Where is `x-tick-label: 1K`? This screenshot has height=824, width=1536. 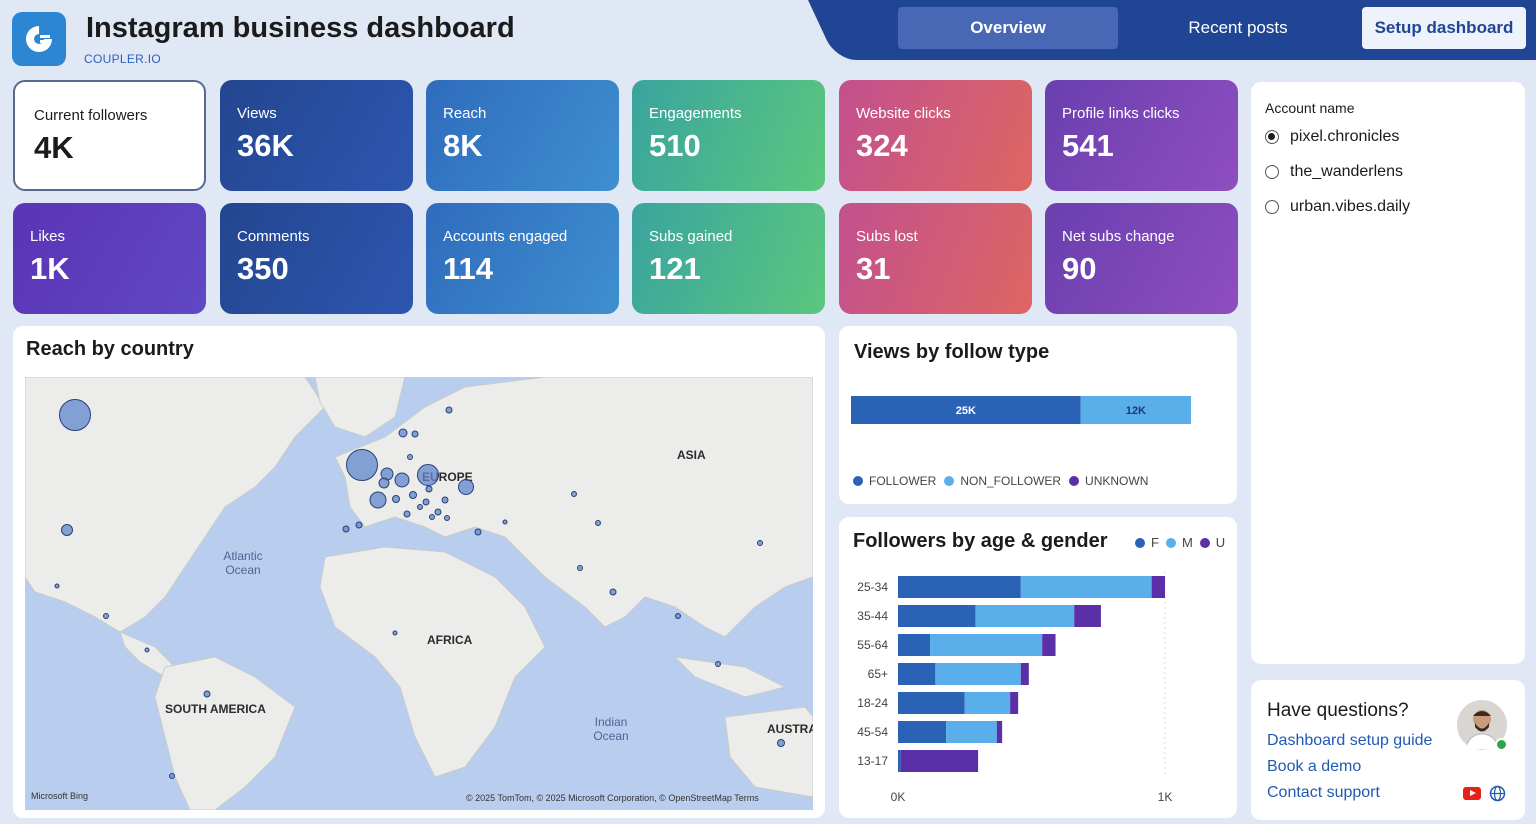 x-tick-label: 1K is located at coordinates (1165, 797).